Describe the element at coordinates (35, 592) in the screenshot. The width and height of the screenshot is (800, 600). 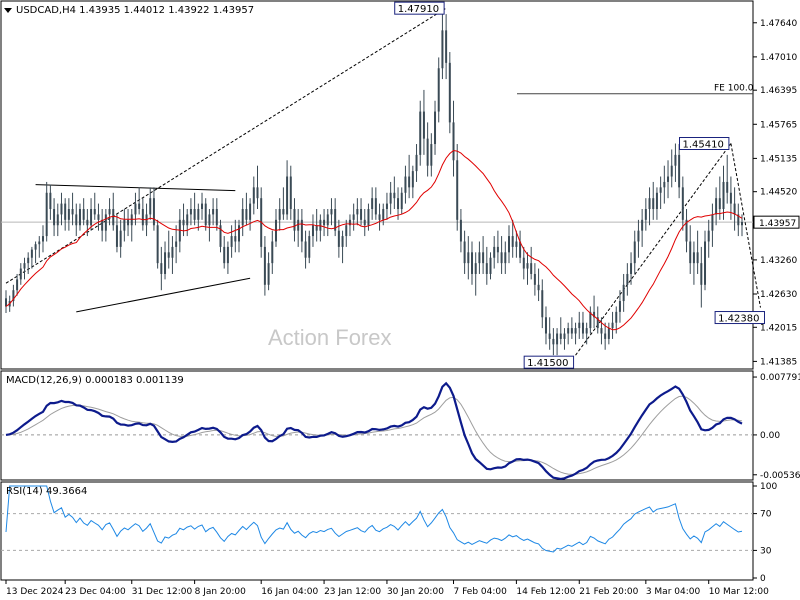
I see `time-tick-label: 13 Dec 2024` at that location.